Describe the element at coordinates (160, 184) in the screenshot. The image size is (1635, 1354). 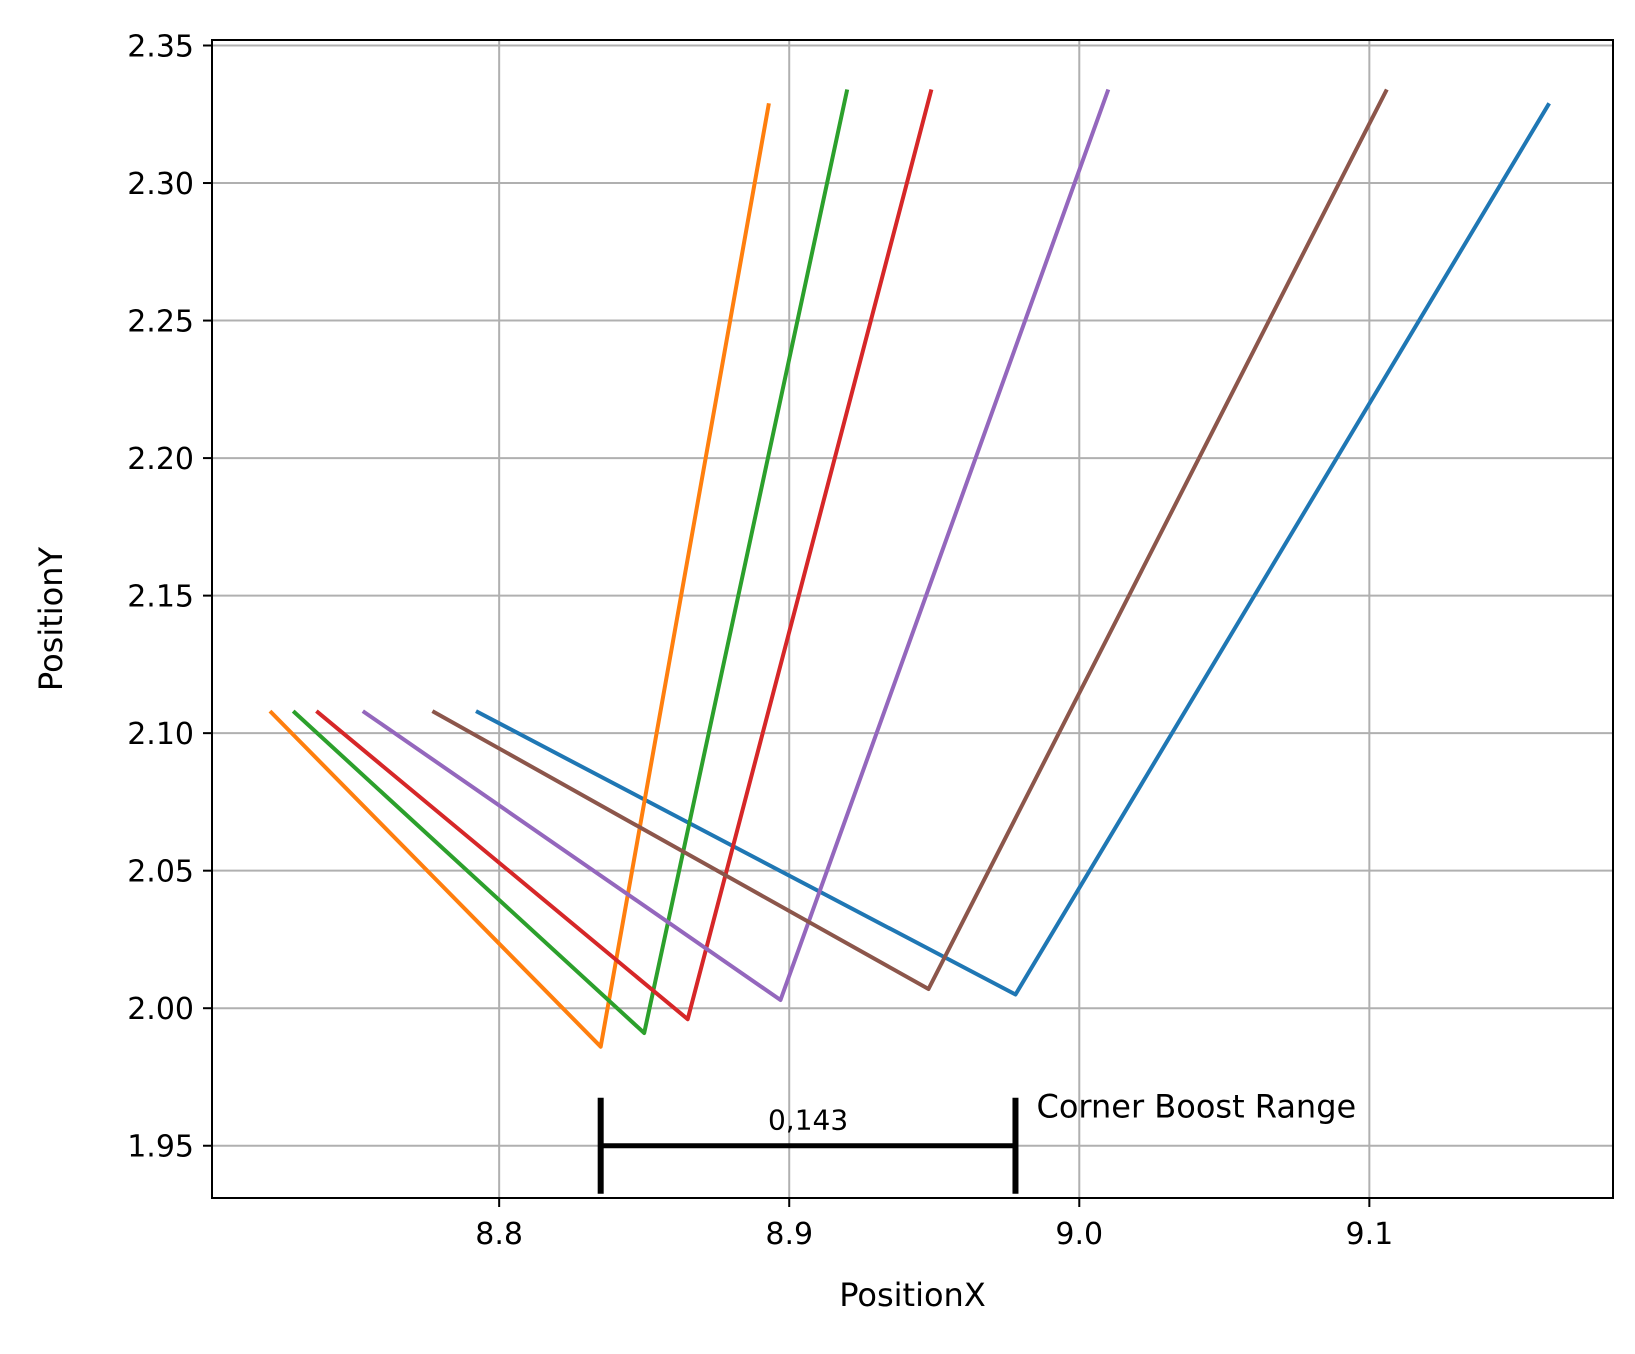
I see `y-tick-label: 2.30` at that location.